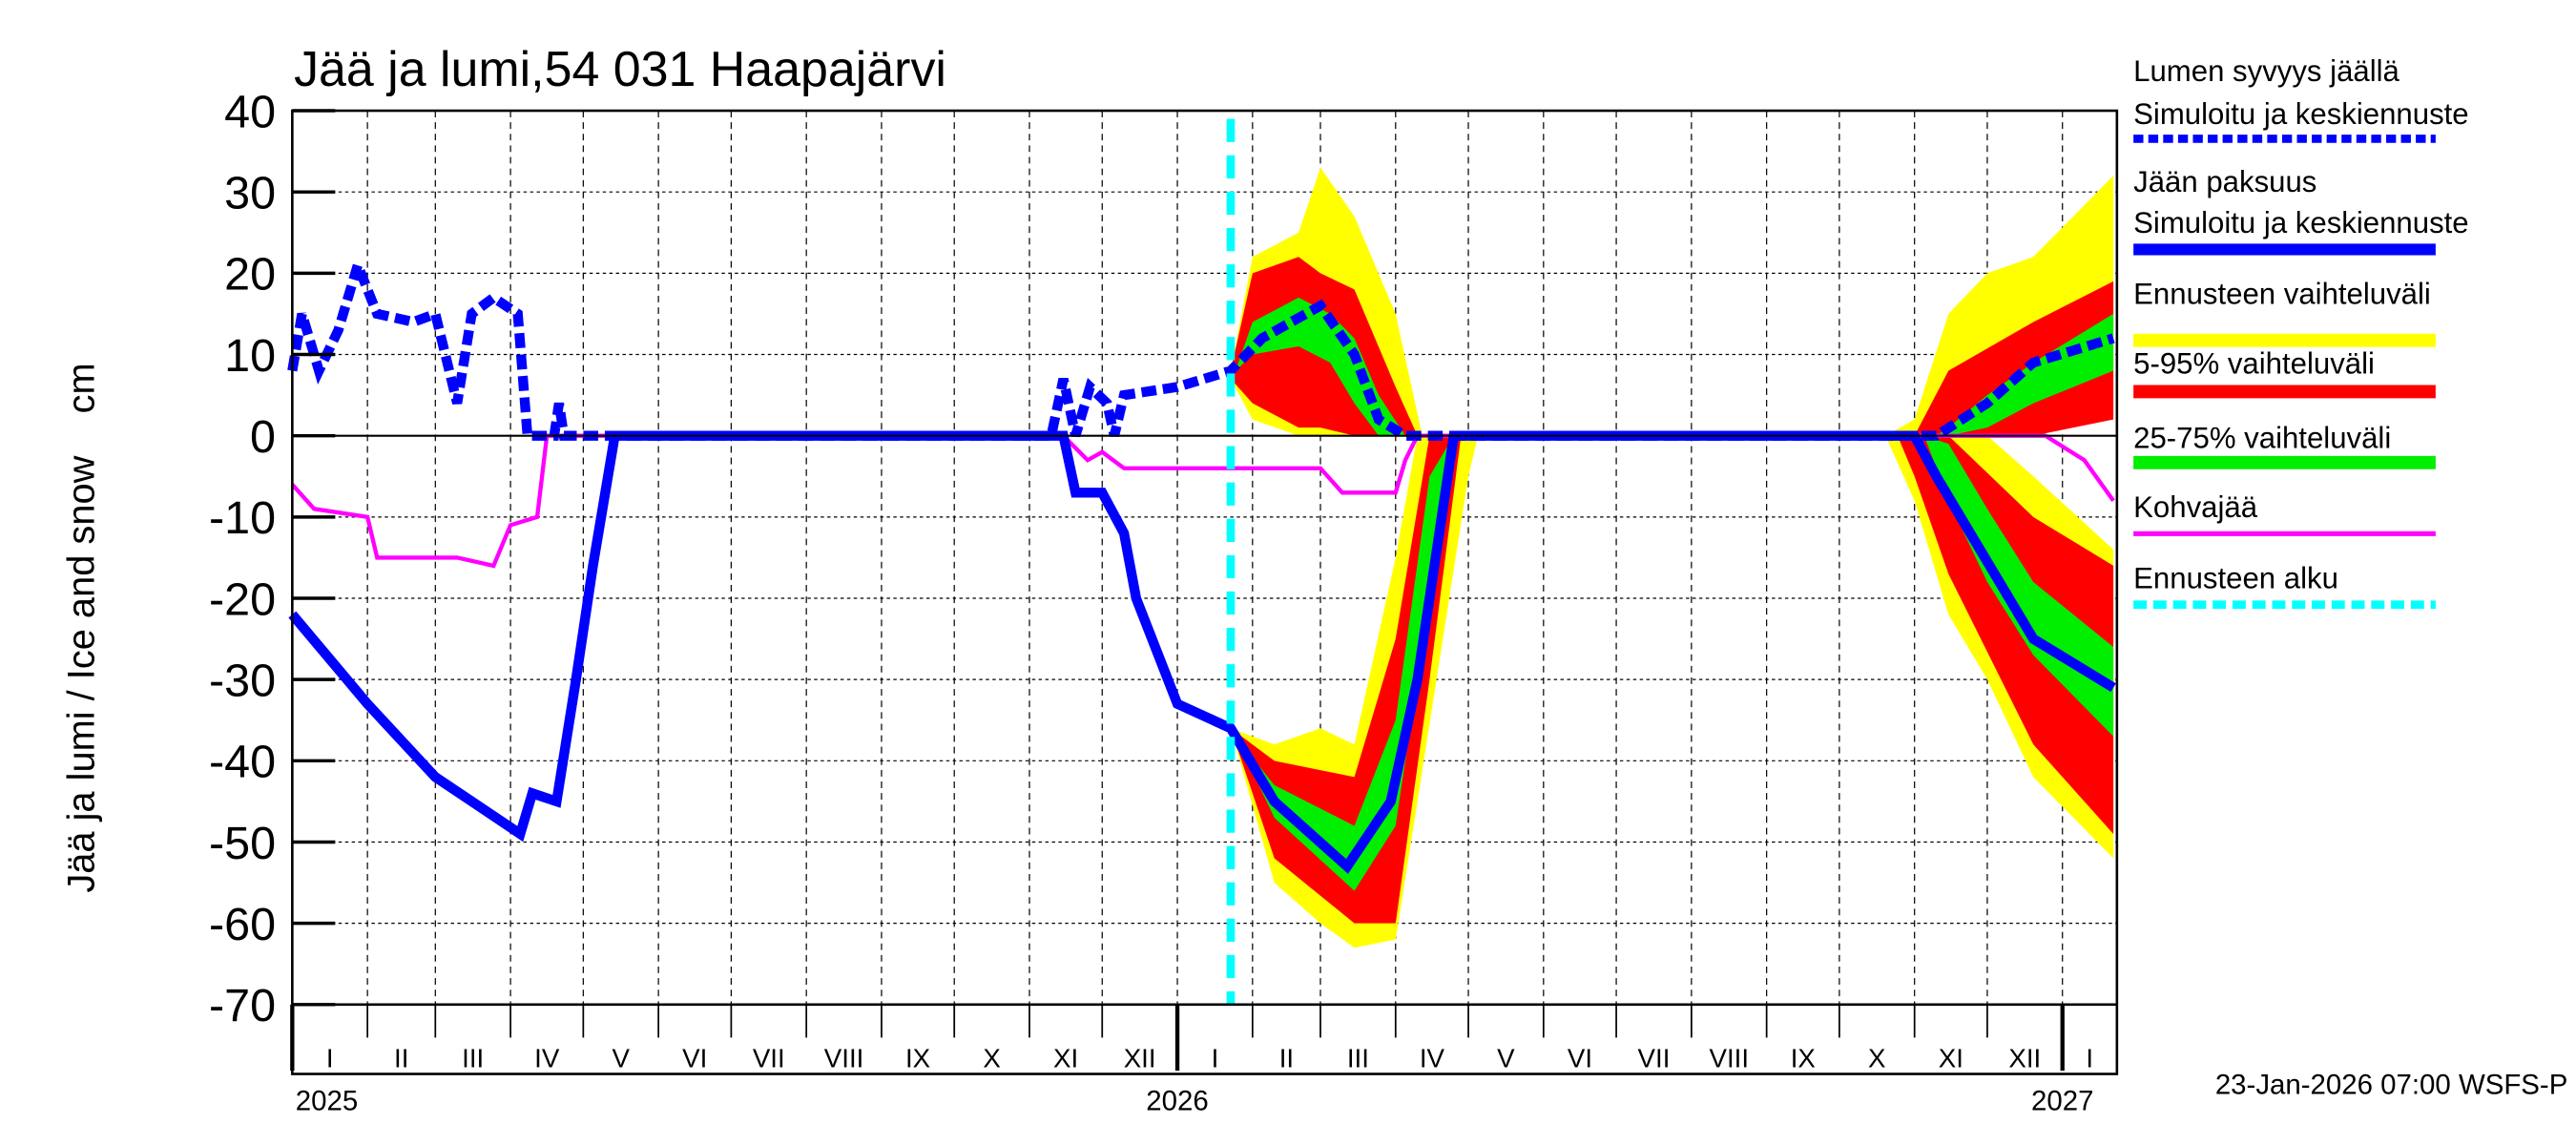 This screenshot has height=1145, width=2576. Describe the element at coordinates (242, 762) in the screenshot. I see `y-tick-label: -40` at that location.